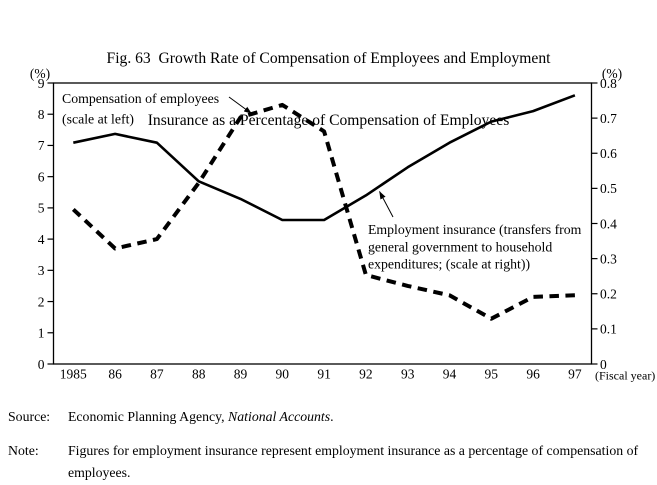 Image resolution: width=657 pixels, height=485 pixels. What do you see at coordinates (279, 416) in the screenshot?
I see `source-text-italic: National Accounts` at bounding box center [279, 416].